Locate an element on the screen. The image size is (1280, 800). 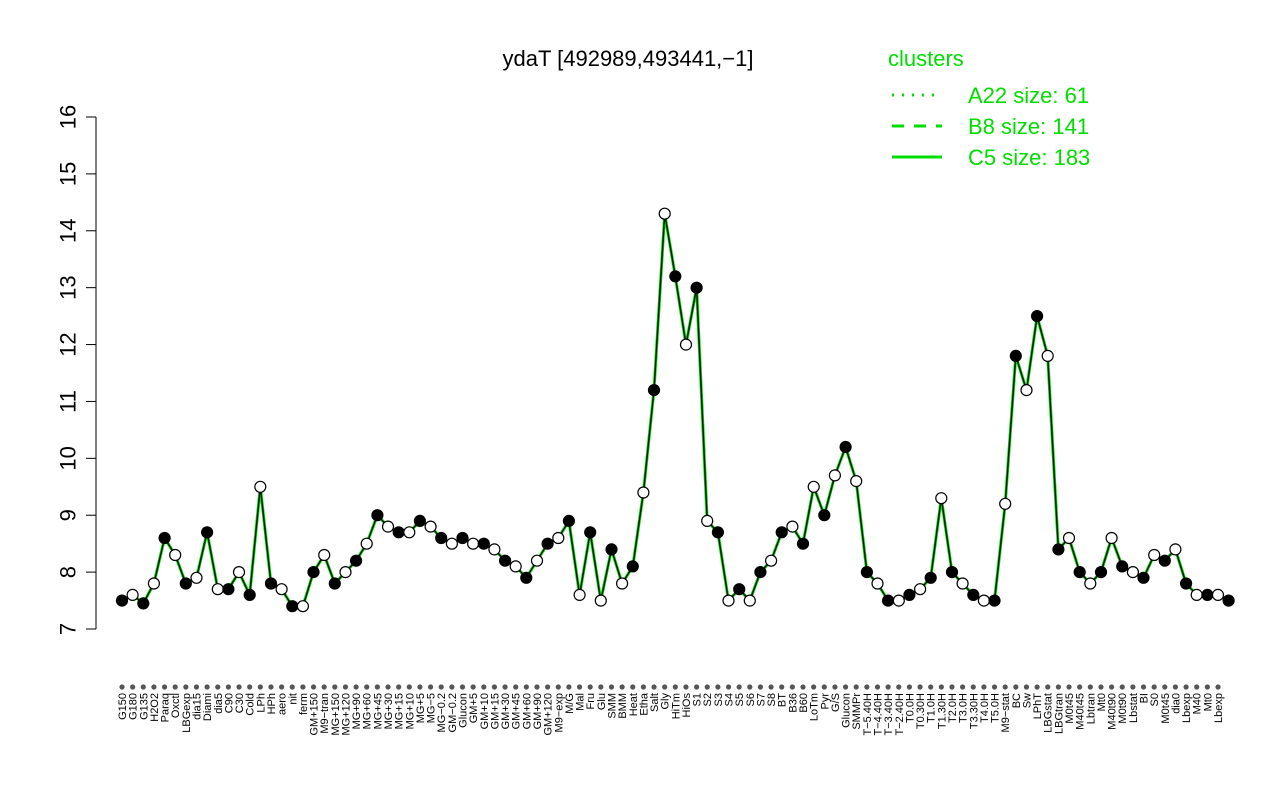
x-tick-label: GM+120 is located at coordinates (549, 714).